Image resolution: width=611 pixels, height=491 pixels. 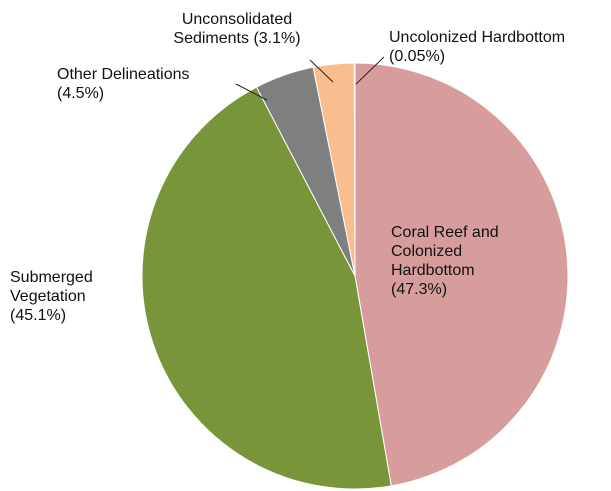 I want to click on slice-label-line: Other Delineations, so click(x=123, y=74).